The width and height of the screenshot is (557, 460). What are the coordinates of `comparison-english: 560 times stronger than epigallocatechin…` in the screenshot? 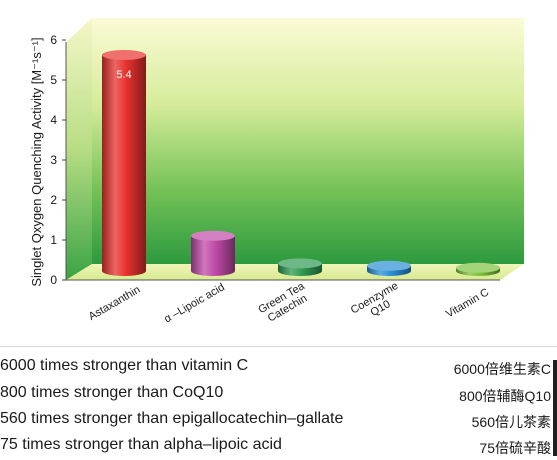 It's located at (172, 418).